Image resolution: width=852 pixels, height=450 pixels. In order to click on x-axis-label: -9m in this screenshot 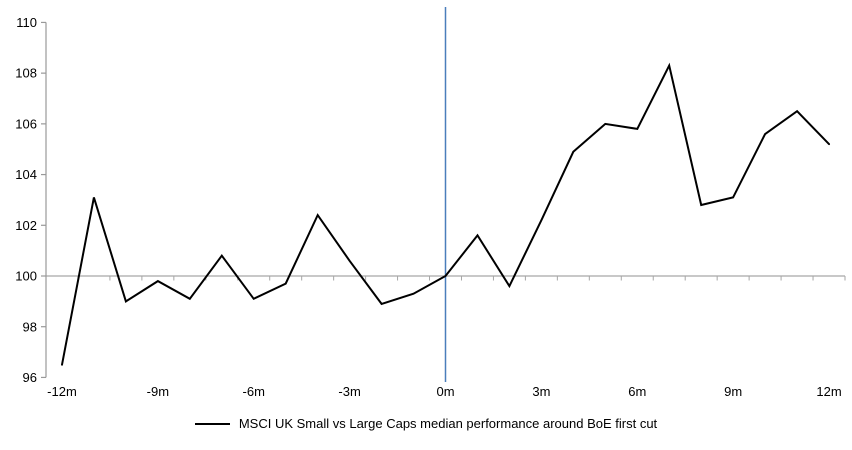, I will do `click(158, 391)`.